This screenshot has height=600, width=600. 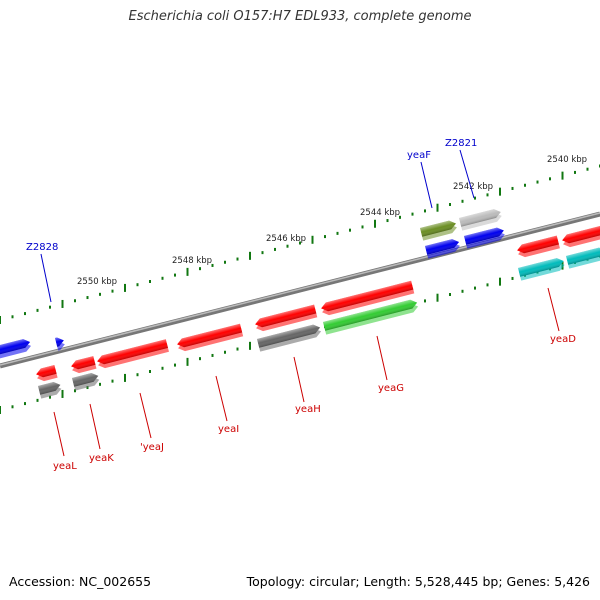 I want to click on gene-olive-yeaf, so click(x=439, y=230).